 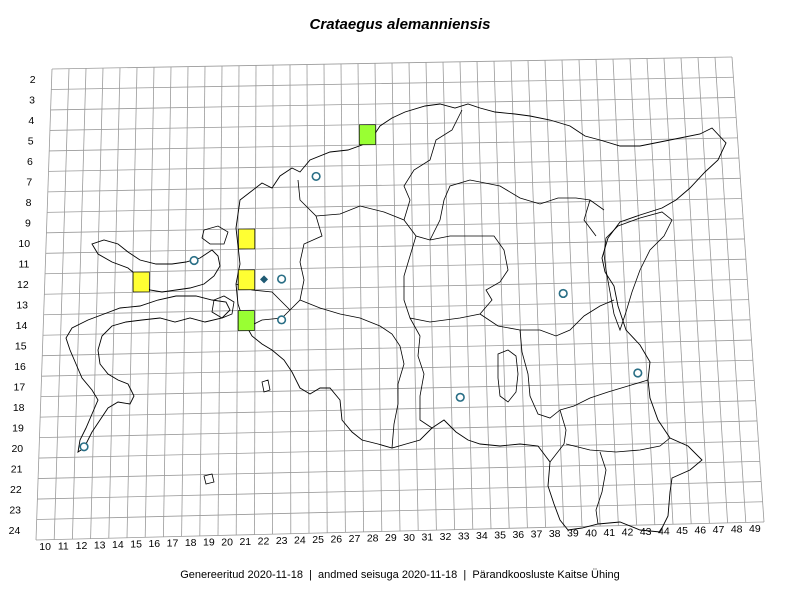 What do you see at coordinates (591, 533) in the screenshot?
I see `column-label: 40` at bounding box center [591, 533].